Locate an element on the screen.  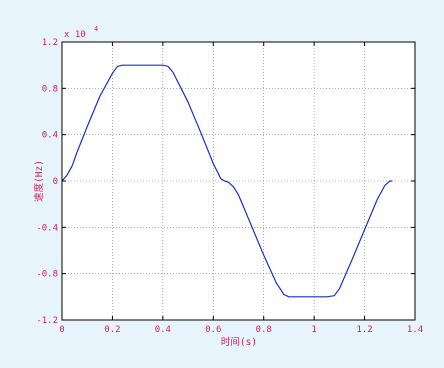
x-tick-label: 1 is located at coordinates (313, 330).